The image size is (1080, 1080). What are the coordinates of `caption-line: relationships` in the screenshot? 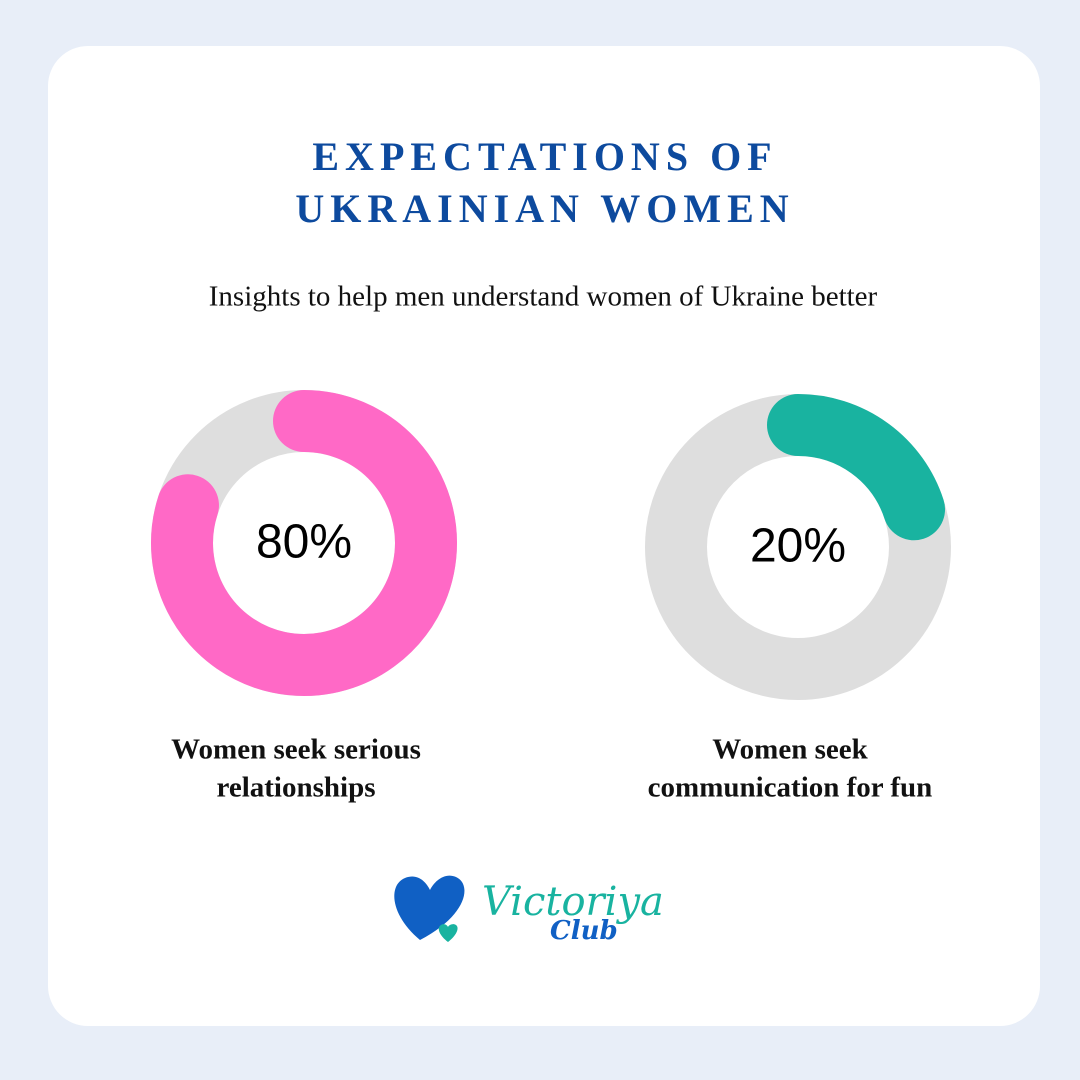 It's located at (295, 788).